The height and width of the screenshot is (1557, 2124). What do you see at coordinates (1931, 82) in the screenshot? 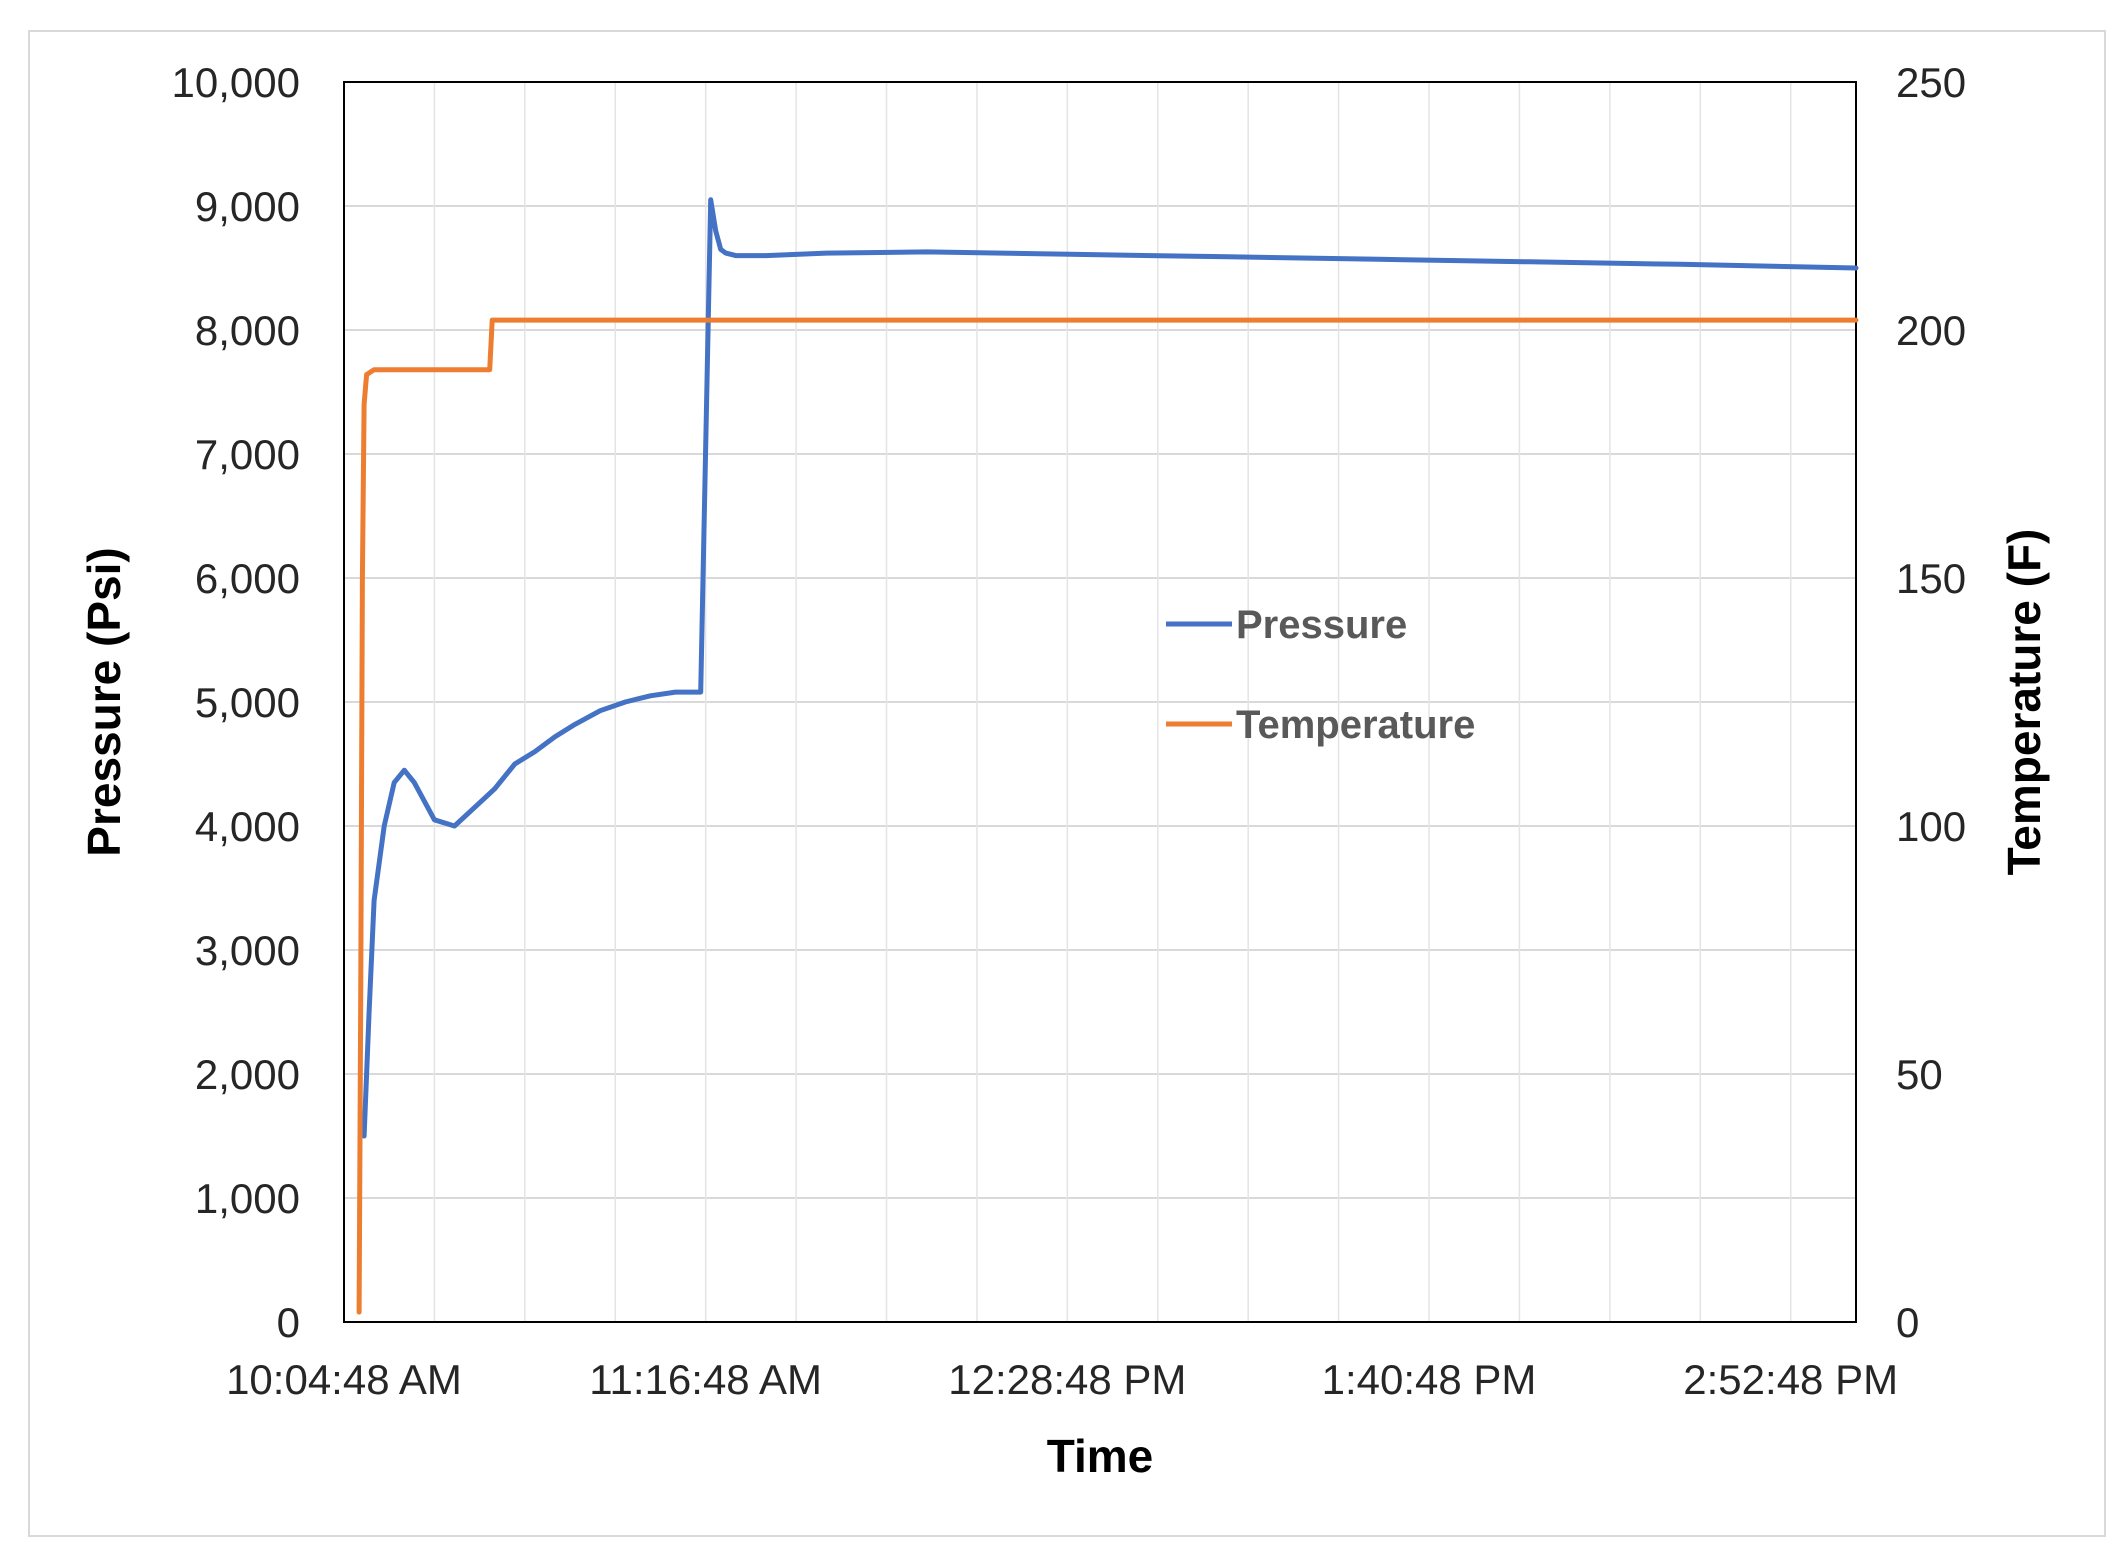
I see `y2-tick-label: 250` at bounding box center [1931, 82].